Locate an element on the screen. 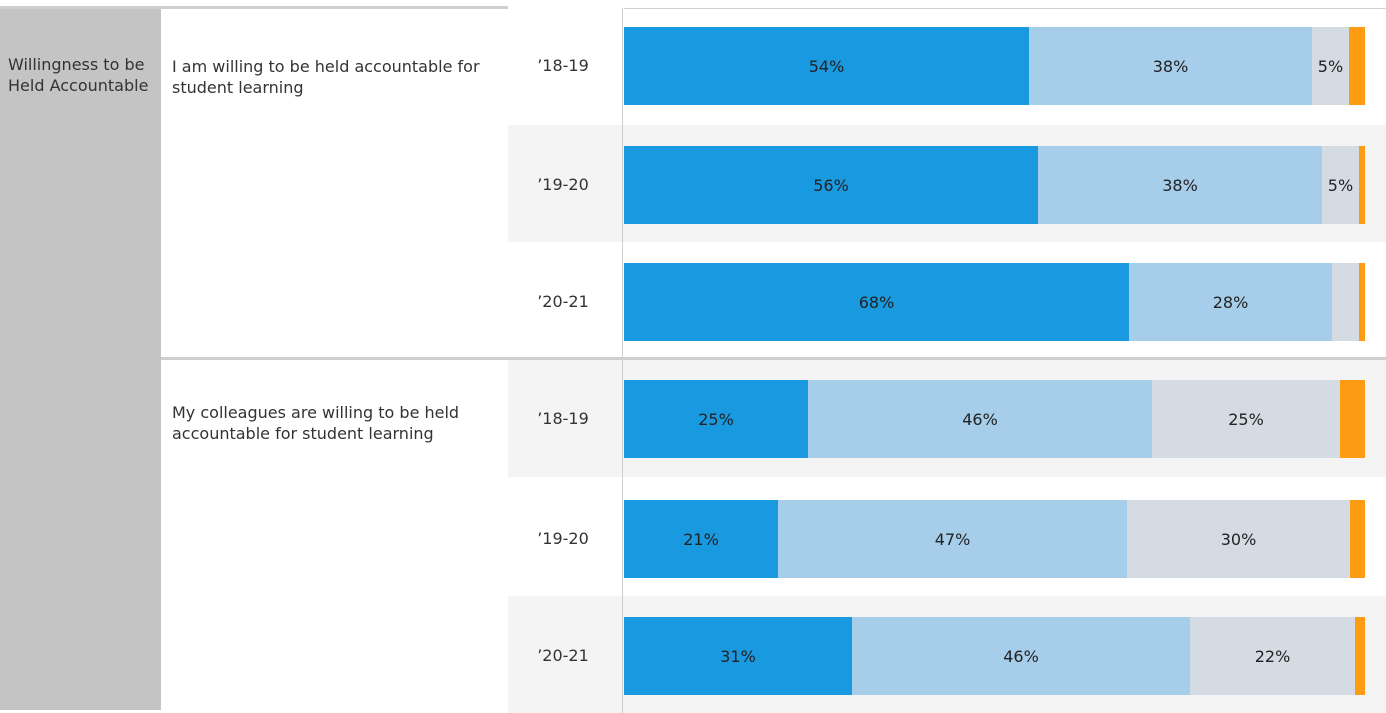 The image size is (1386, 713). bar-segment-agree: 47% is located at coordinates (952, 539).